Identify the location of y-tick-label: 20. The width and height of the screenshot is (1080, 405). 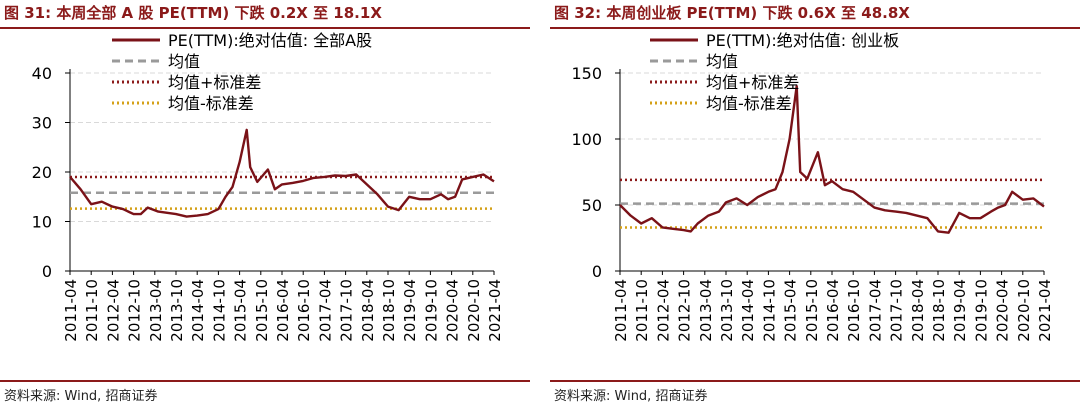
(42, 172).